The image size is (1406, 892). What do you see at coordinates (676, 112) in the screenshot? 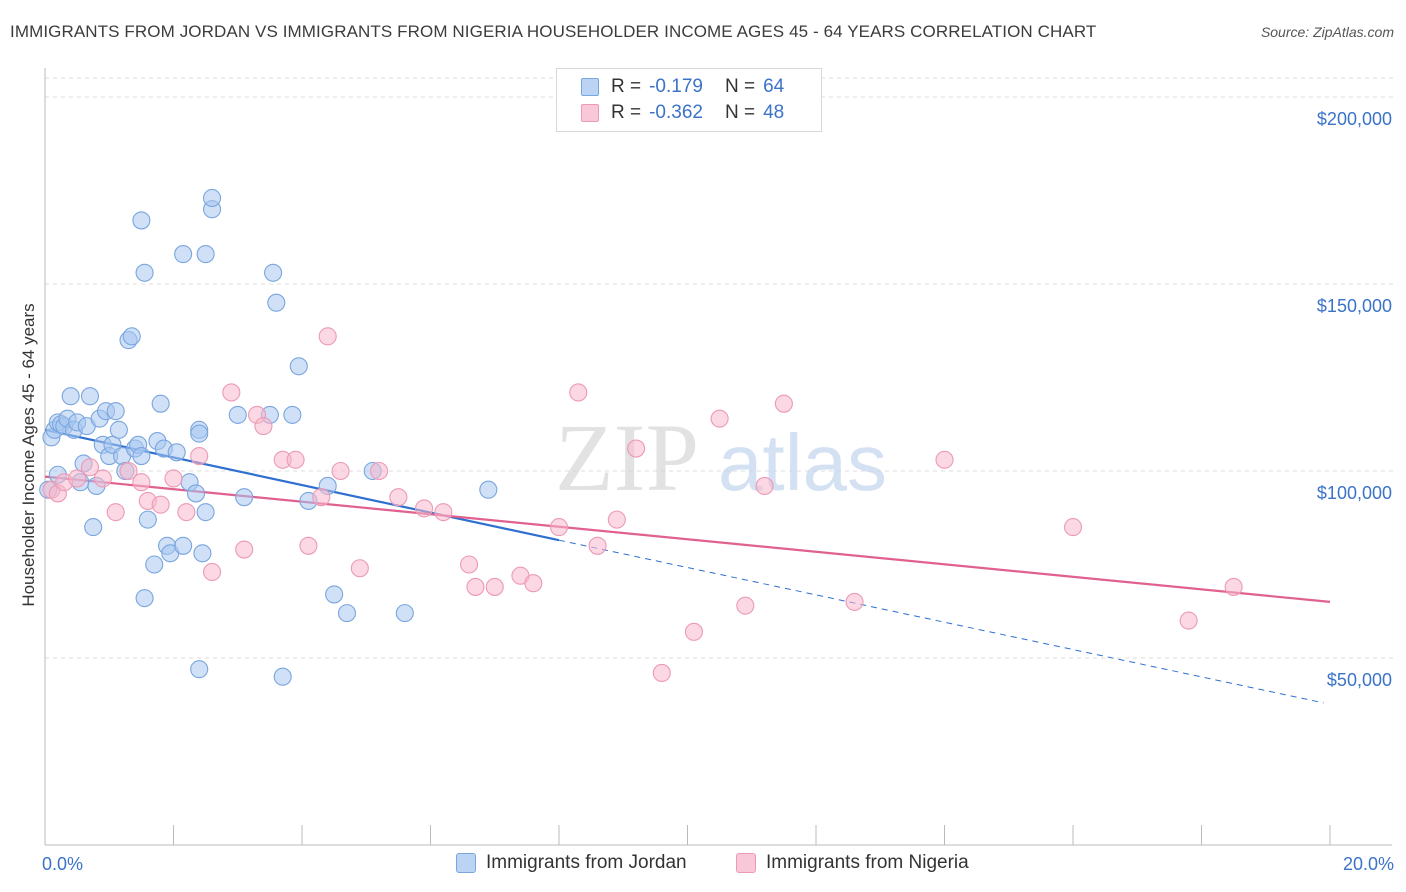
I see `legend-r-value-nigeria: -0.362` at bounding box center [676, 112].